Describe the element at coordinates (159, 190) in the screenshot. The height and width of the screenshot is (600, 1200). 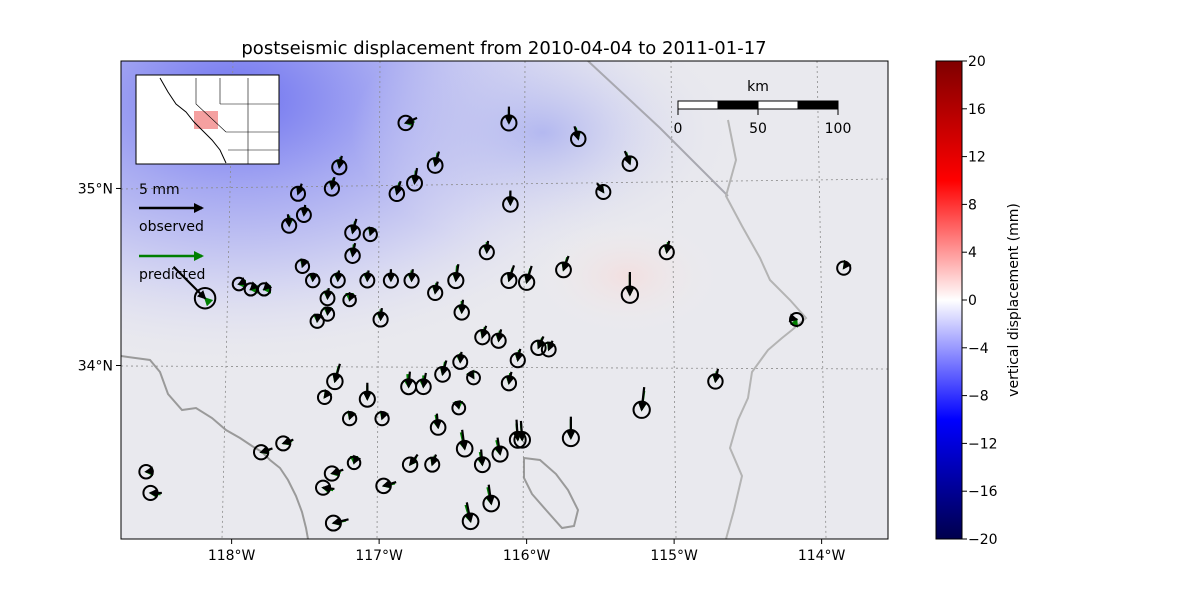
I see `legend-scale-label: 5 mm` at that location.